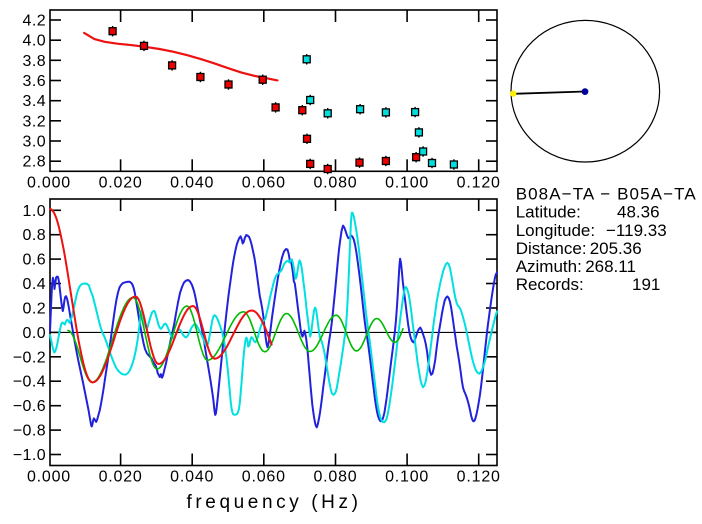  I want to click on svg-text: 1.0, so click(34, 211).